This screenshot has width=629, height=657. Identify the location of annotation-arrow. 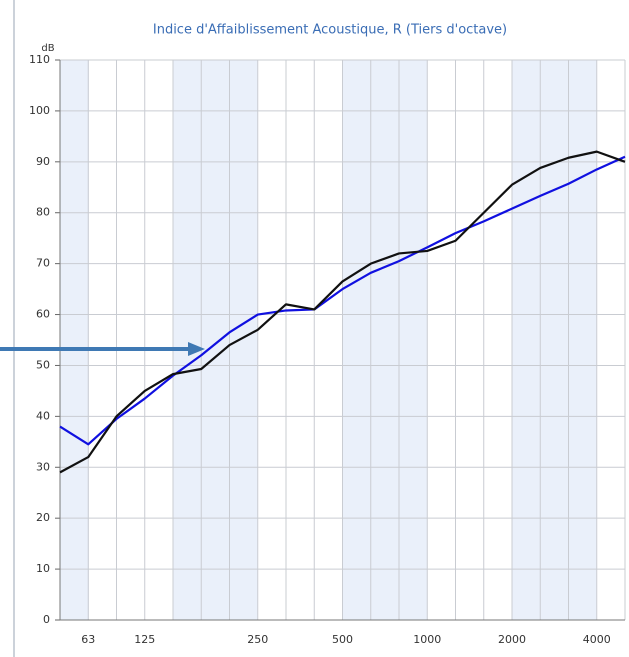
(102, 349).